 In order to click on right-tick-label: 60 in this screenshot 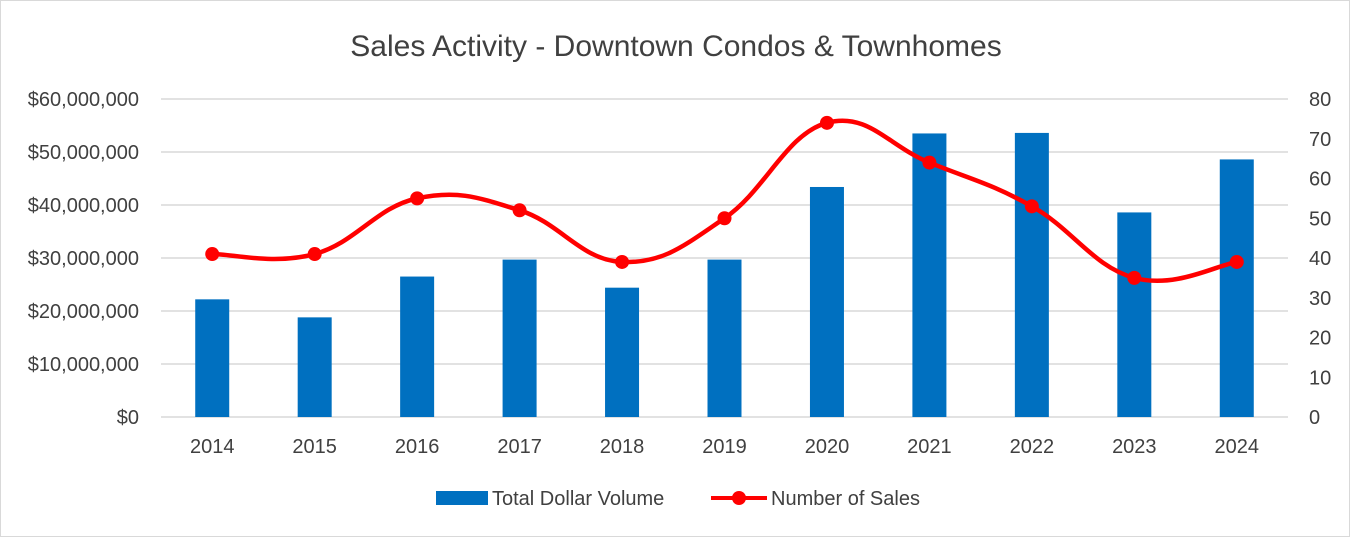, I will do `click(1320, 180)`.